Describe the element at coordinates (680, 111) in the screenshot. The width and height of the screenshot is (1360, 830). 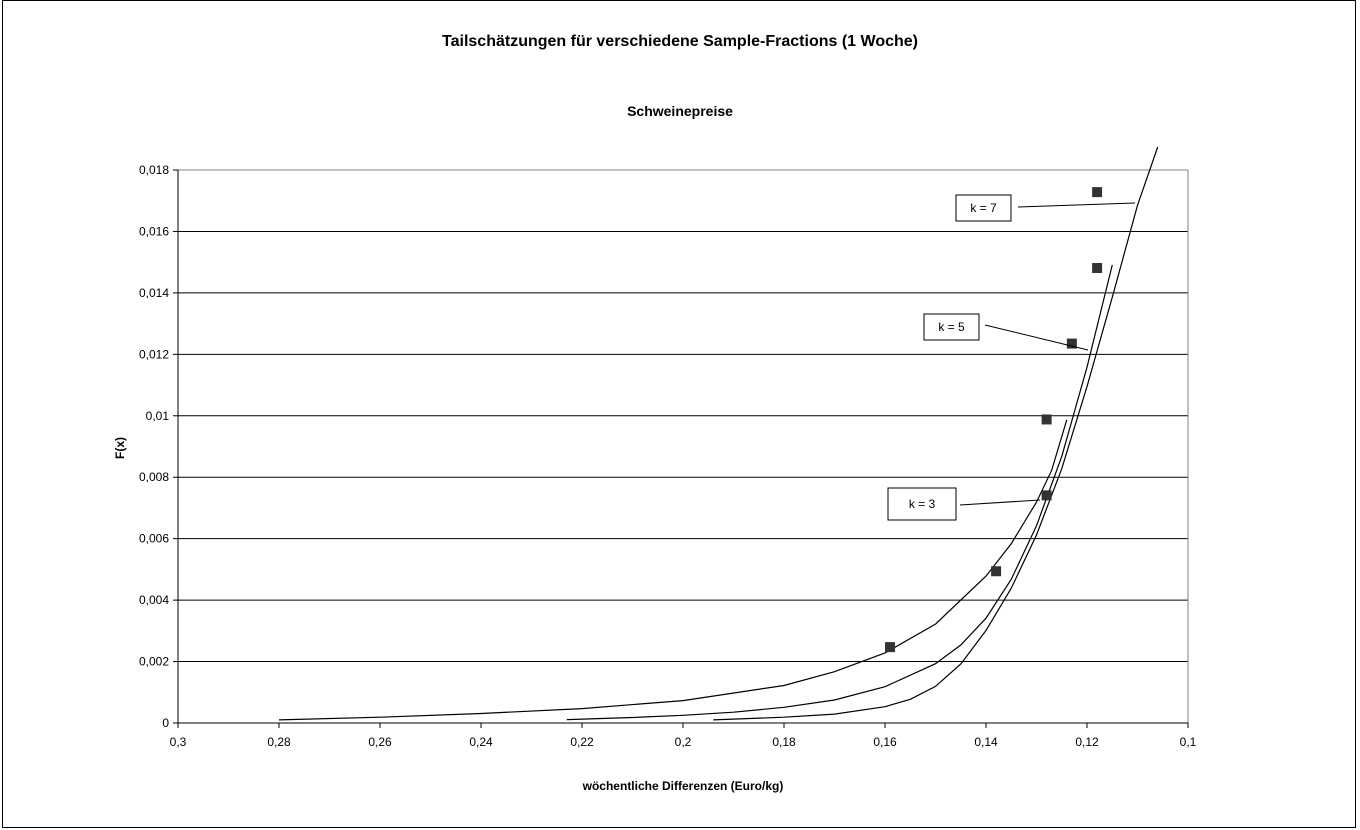
I see `chart-subtitle: Schweinepreise` at that location.